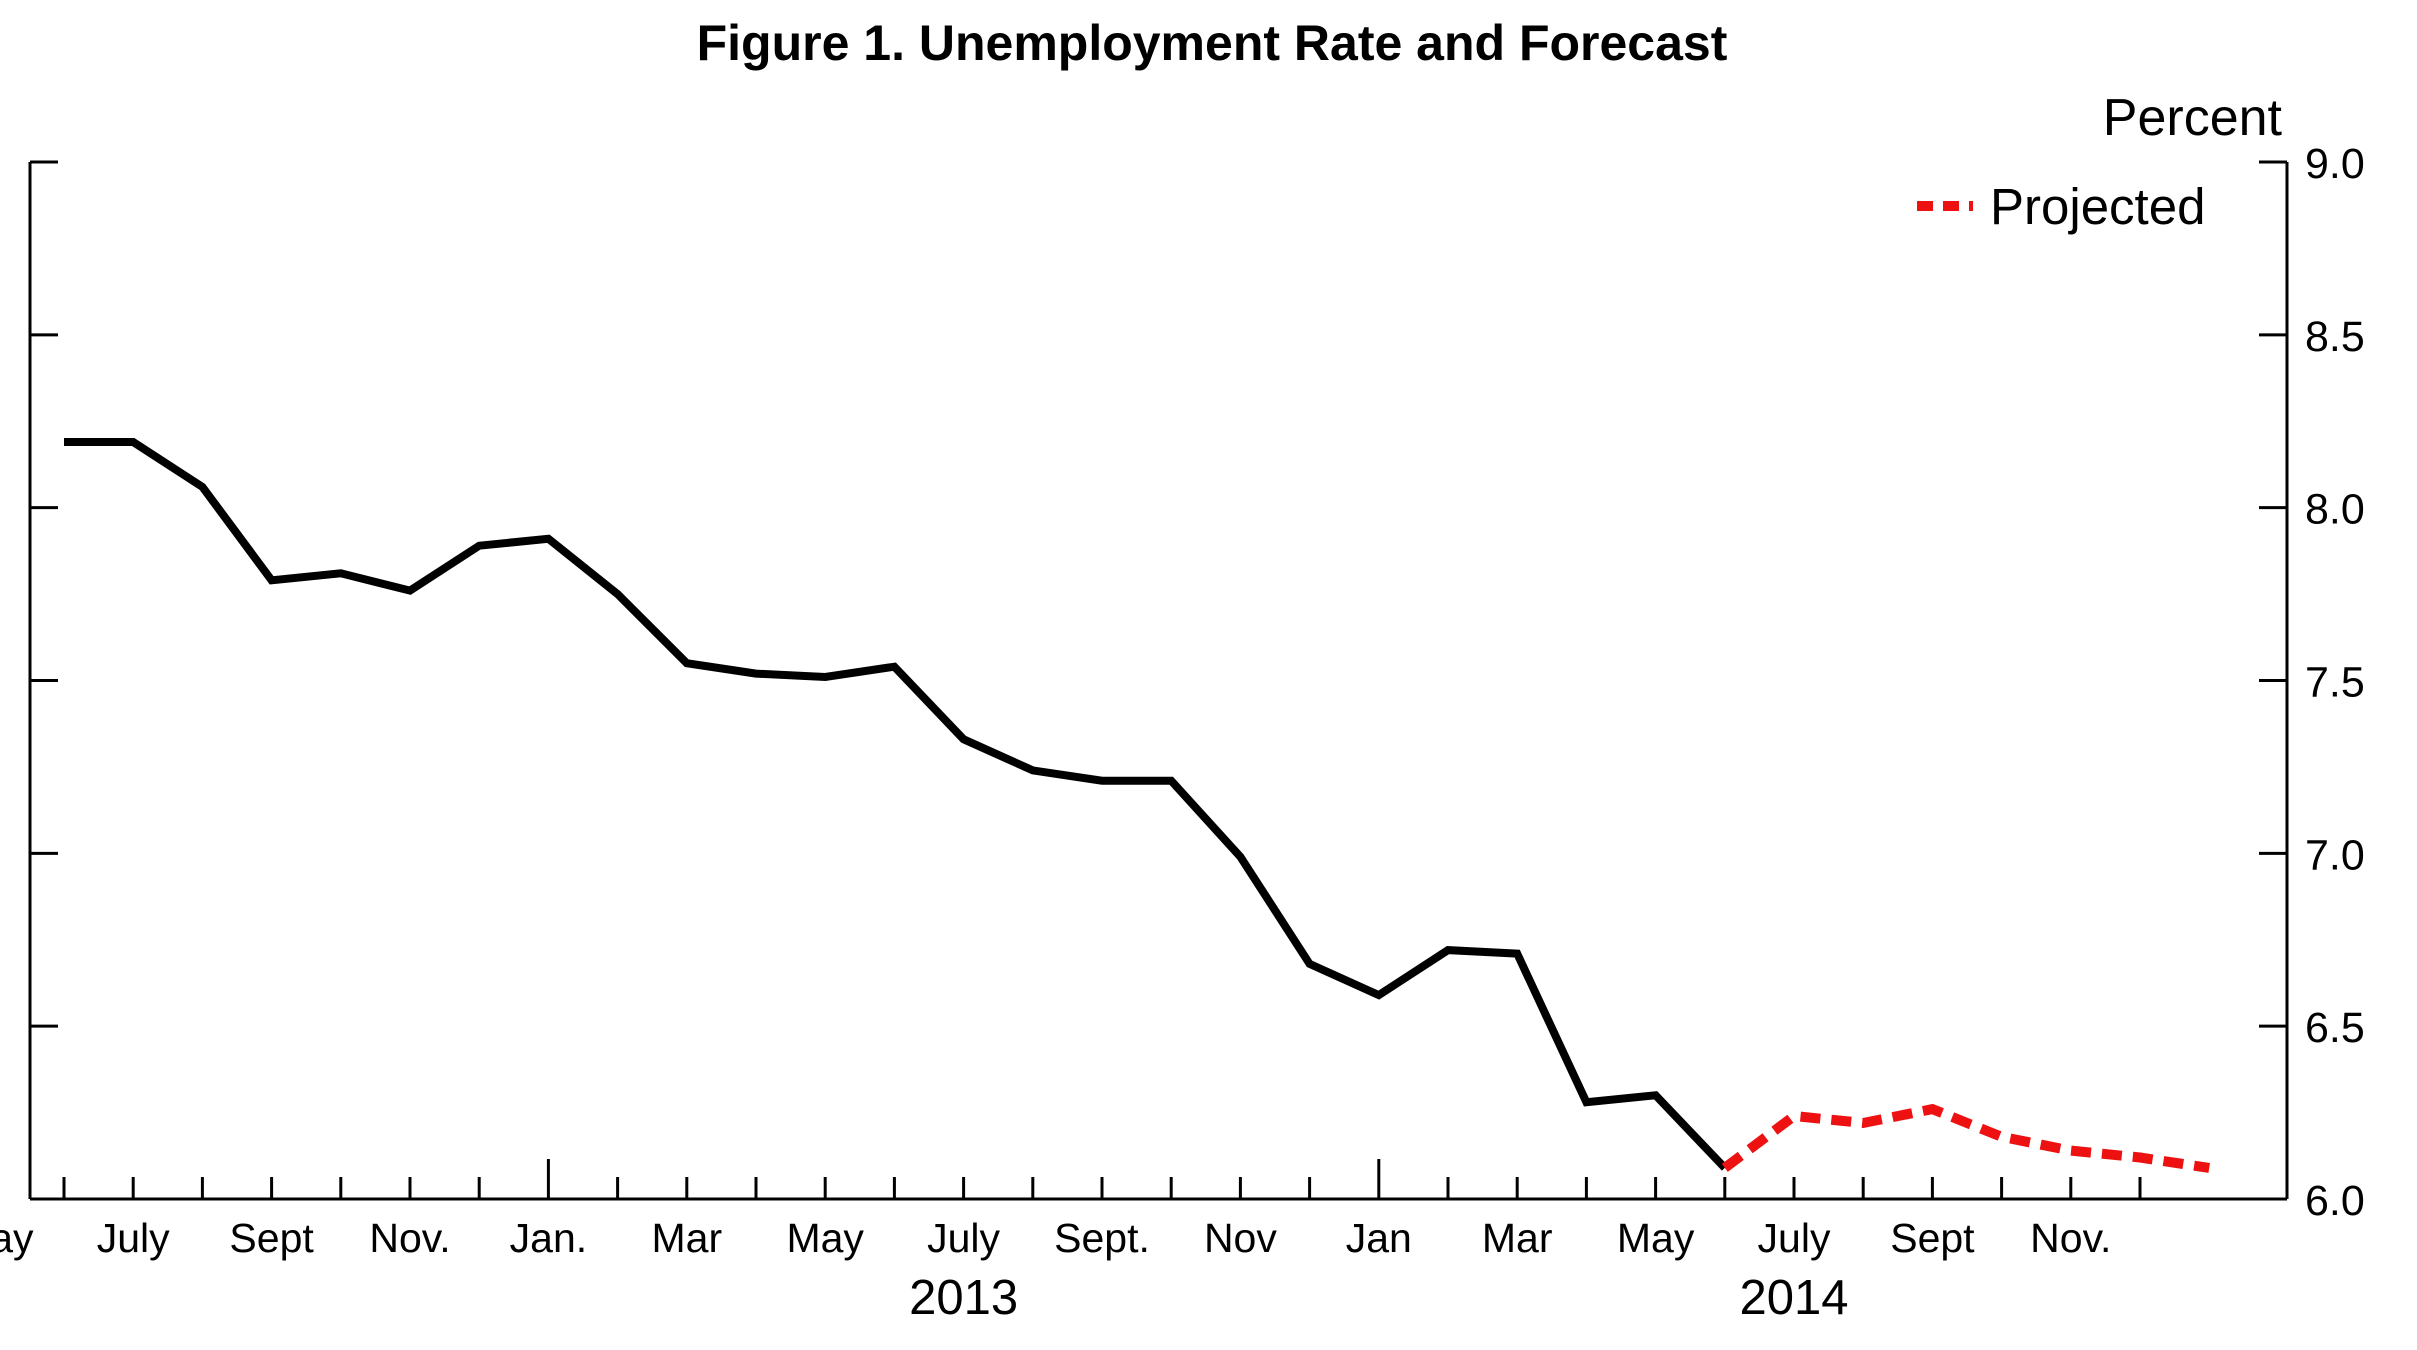 This screenshot has width=2417, height=1350. What do you see at coordinates (1379, 1238) in the screenshot?
I see `x-tick-label: Jan` at bounding box center [1379, 1238].